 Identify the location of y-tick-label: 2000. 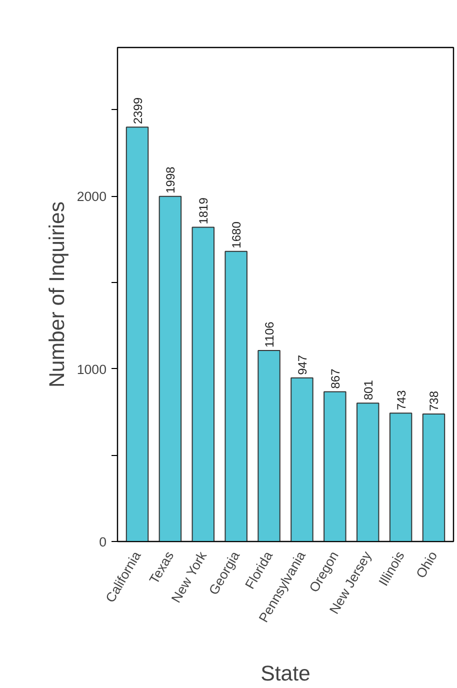
(91, 196).